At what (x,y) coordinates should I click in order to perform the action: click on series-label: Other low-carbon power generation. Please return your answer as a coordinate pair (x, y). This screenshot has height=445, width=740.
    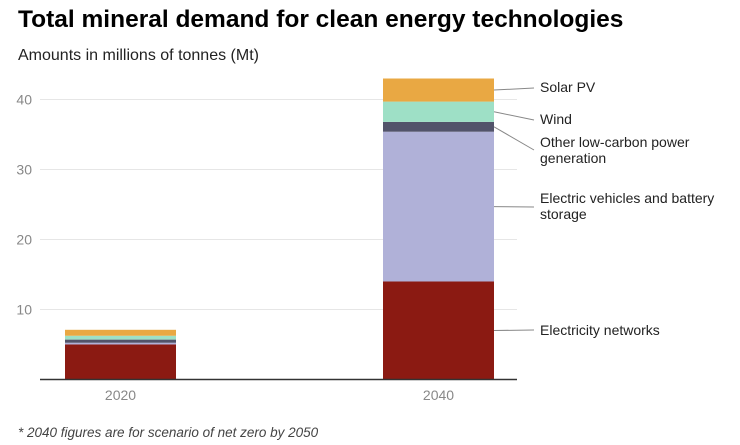
    Looking at the image, I should click on (615, 150).